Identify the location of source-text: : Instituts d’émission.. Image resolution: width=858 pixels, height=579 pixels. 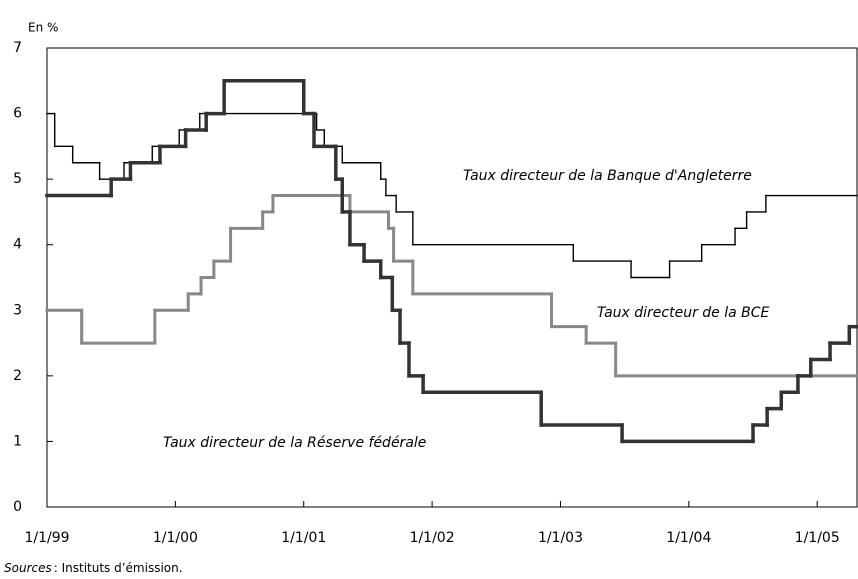
(118, 568).